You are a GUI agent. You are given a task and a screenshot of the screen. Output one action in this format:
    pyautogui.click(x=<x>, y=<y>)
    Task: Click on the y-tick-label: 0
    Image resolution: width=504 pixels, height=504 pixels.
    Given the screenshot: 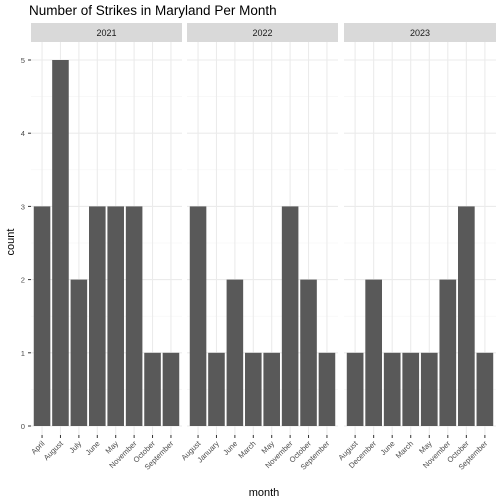 What is the action you would take?
    pyautogui.click(x=23, y=426)
    